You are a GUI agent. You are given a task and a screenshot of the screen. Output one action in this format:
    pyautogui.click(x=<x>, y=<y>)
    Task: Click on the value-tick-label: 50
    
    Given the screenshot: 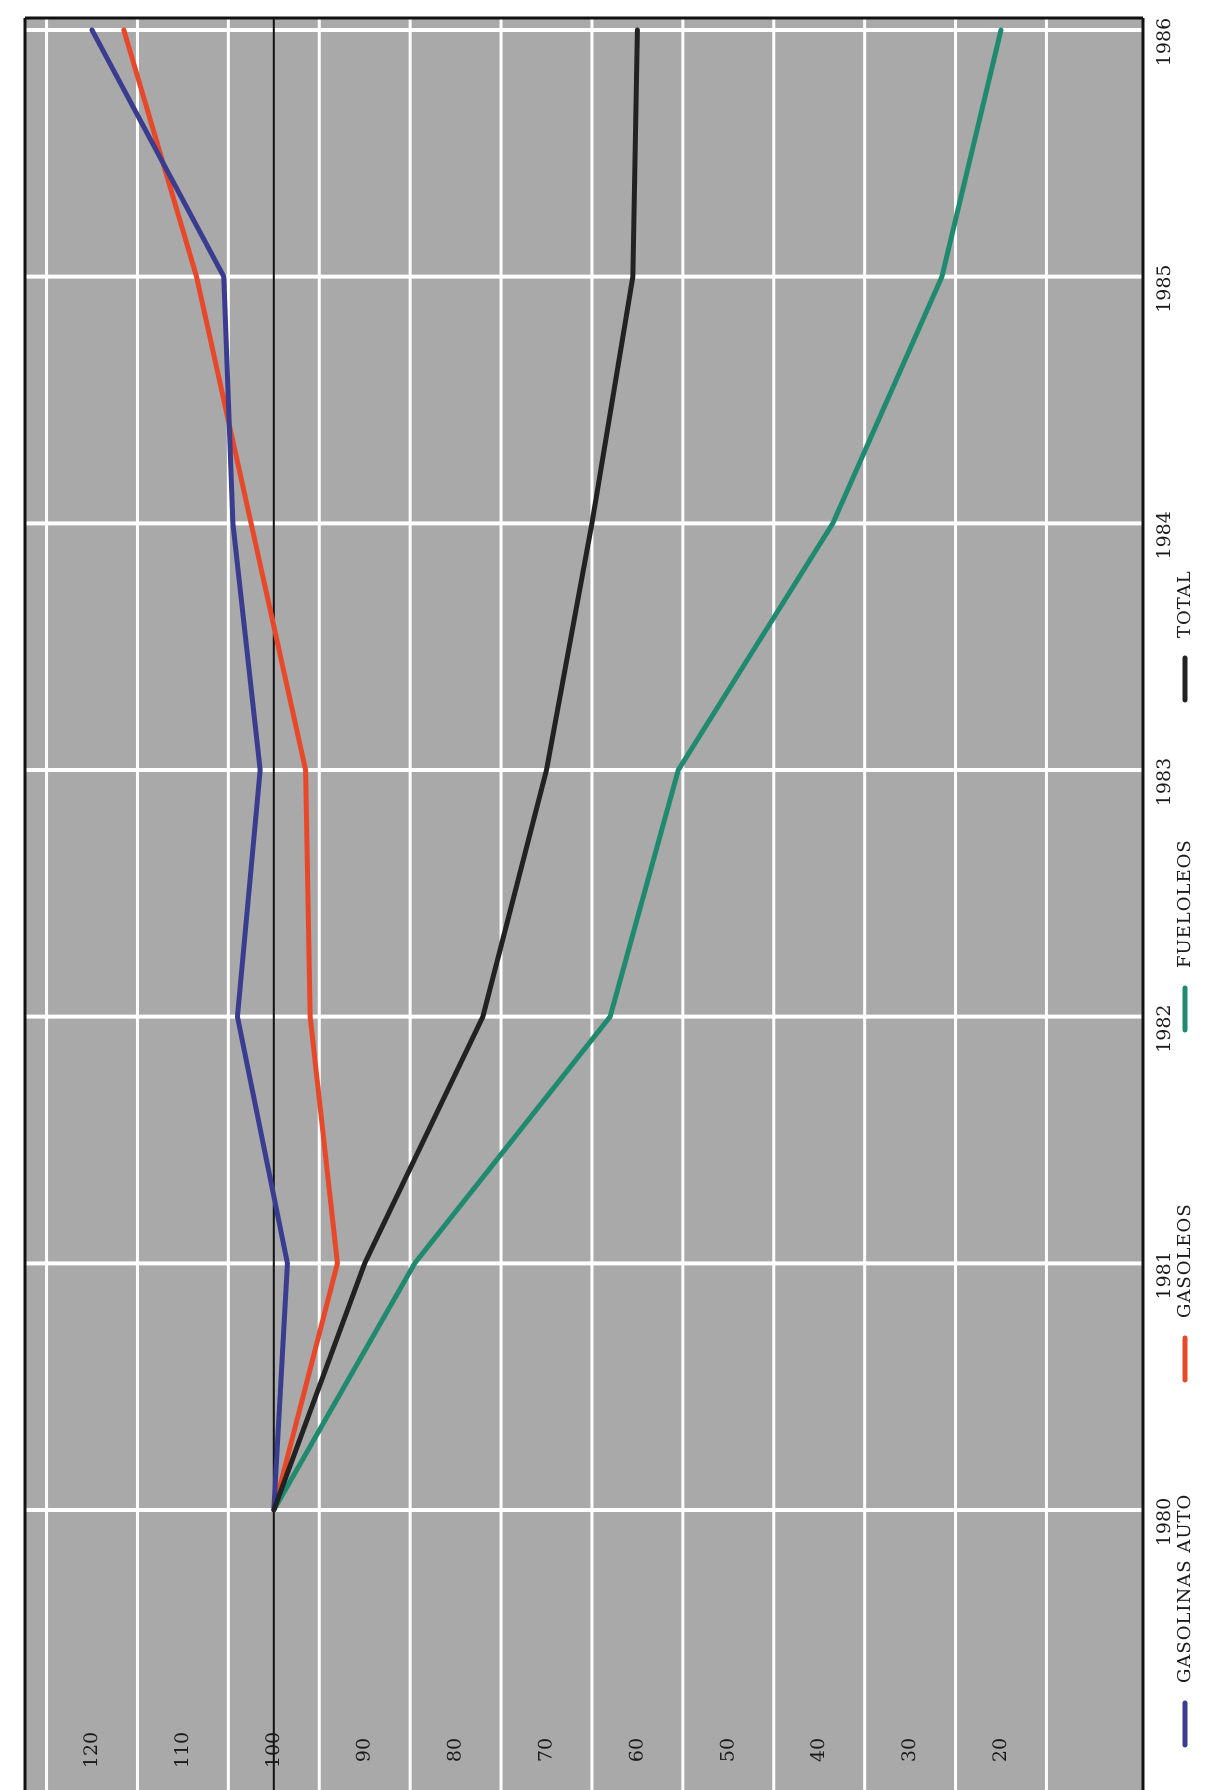 What is the action you would take?
    pyautogui.click(x=727, y=1750)
    